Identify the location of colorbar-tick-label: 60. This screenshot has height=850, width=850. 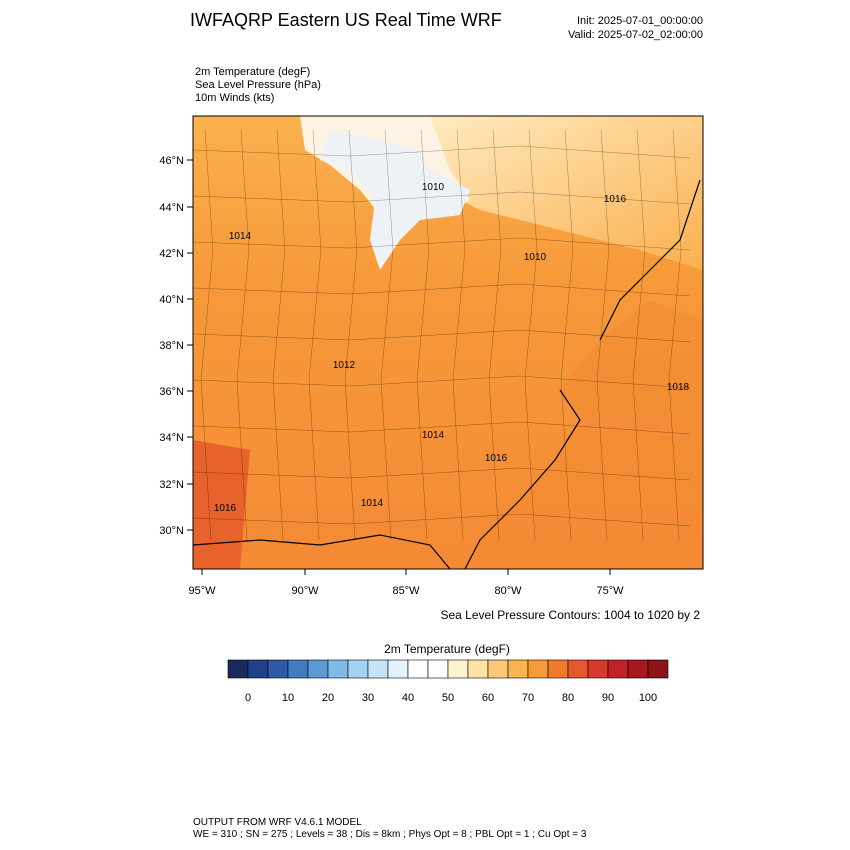
(488, 698).